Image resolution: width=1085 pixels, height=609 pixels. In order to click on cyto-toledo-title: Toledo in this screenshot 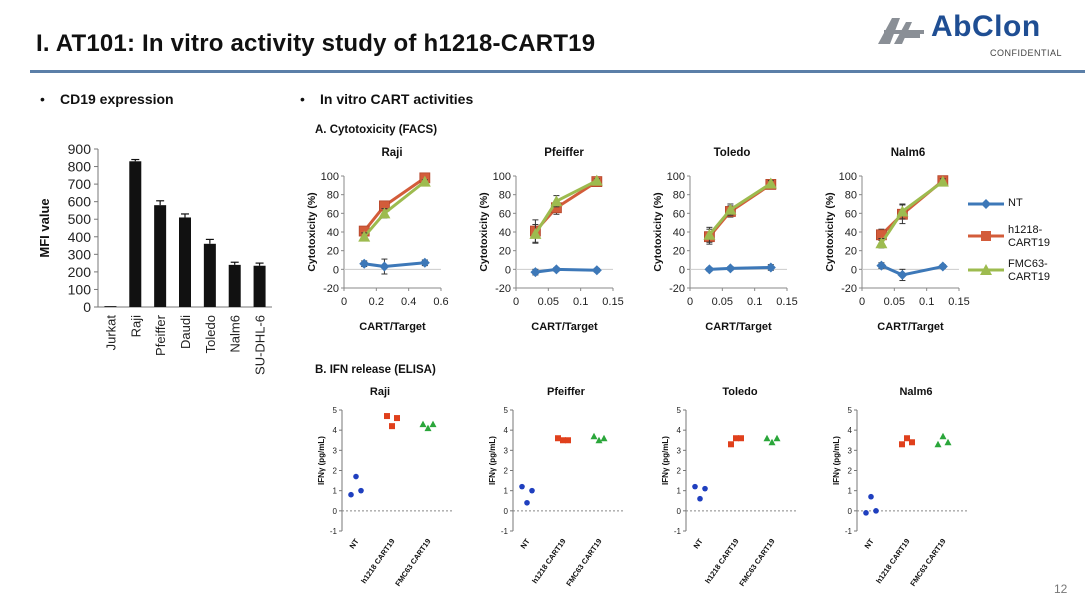, I will do `click(732, 153)`.